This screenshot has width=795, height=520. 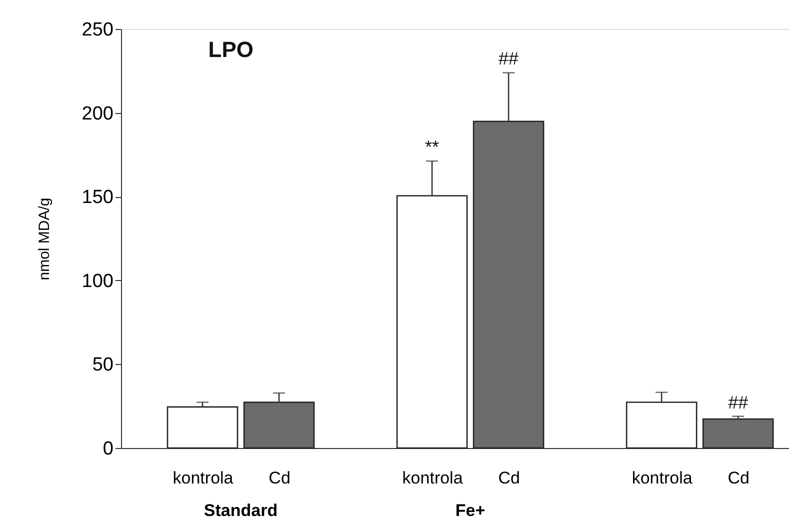 I want to click on text: Fe+, so click(x=470, y=510).